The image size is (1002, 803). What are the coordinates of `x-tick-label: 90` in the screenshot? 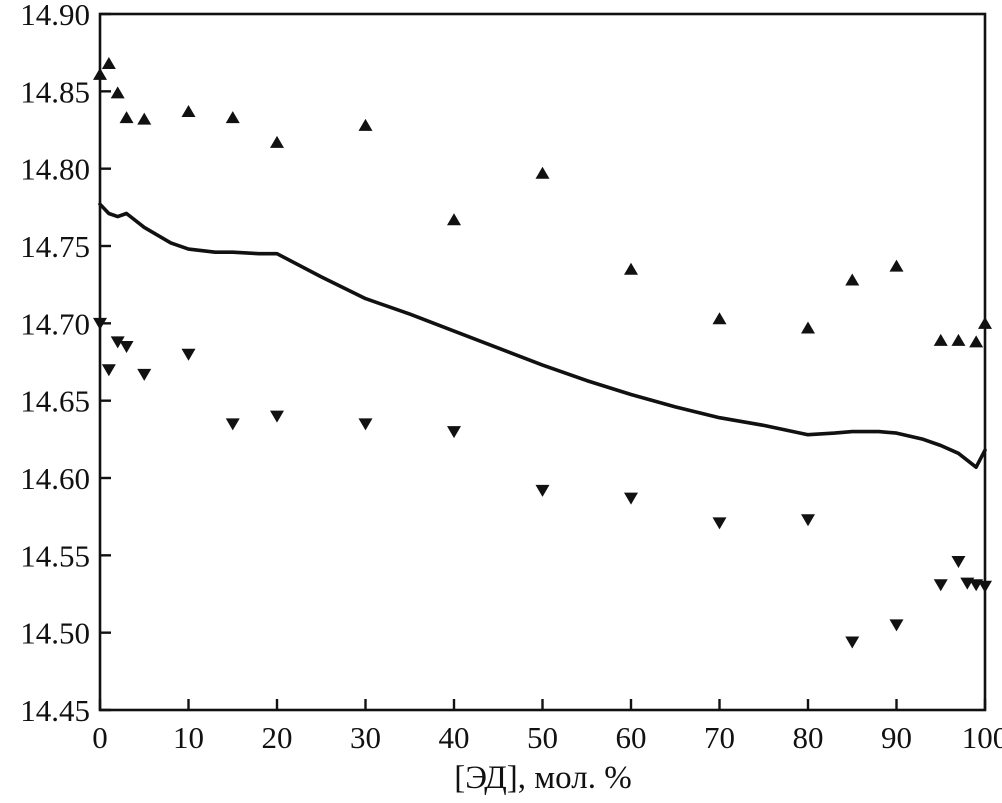 It's located at (896, 737).